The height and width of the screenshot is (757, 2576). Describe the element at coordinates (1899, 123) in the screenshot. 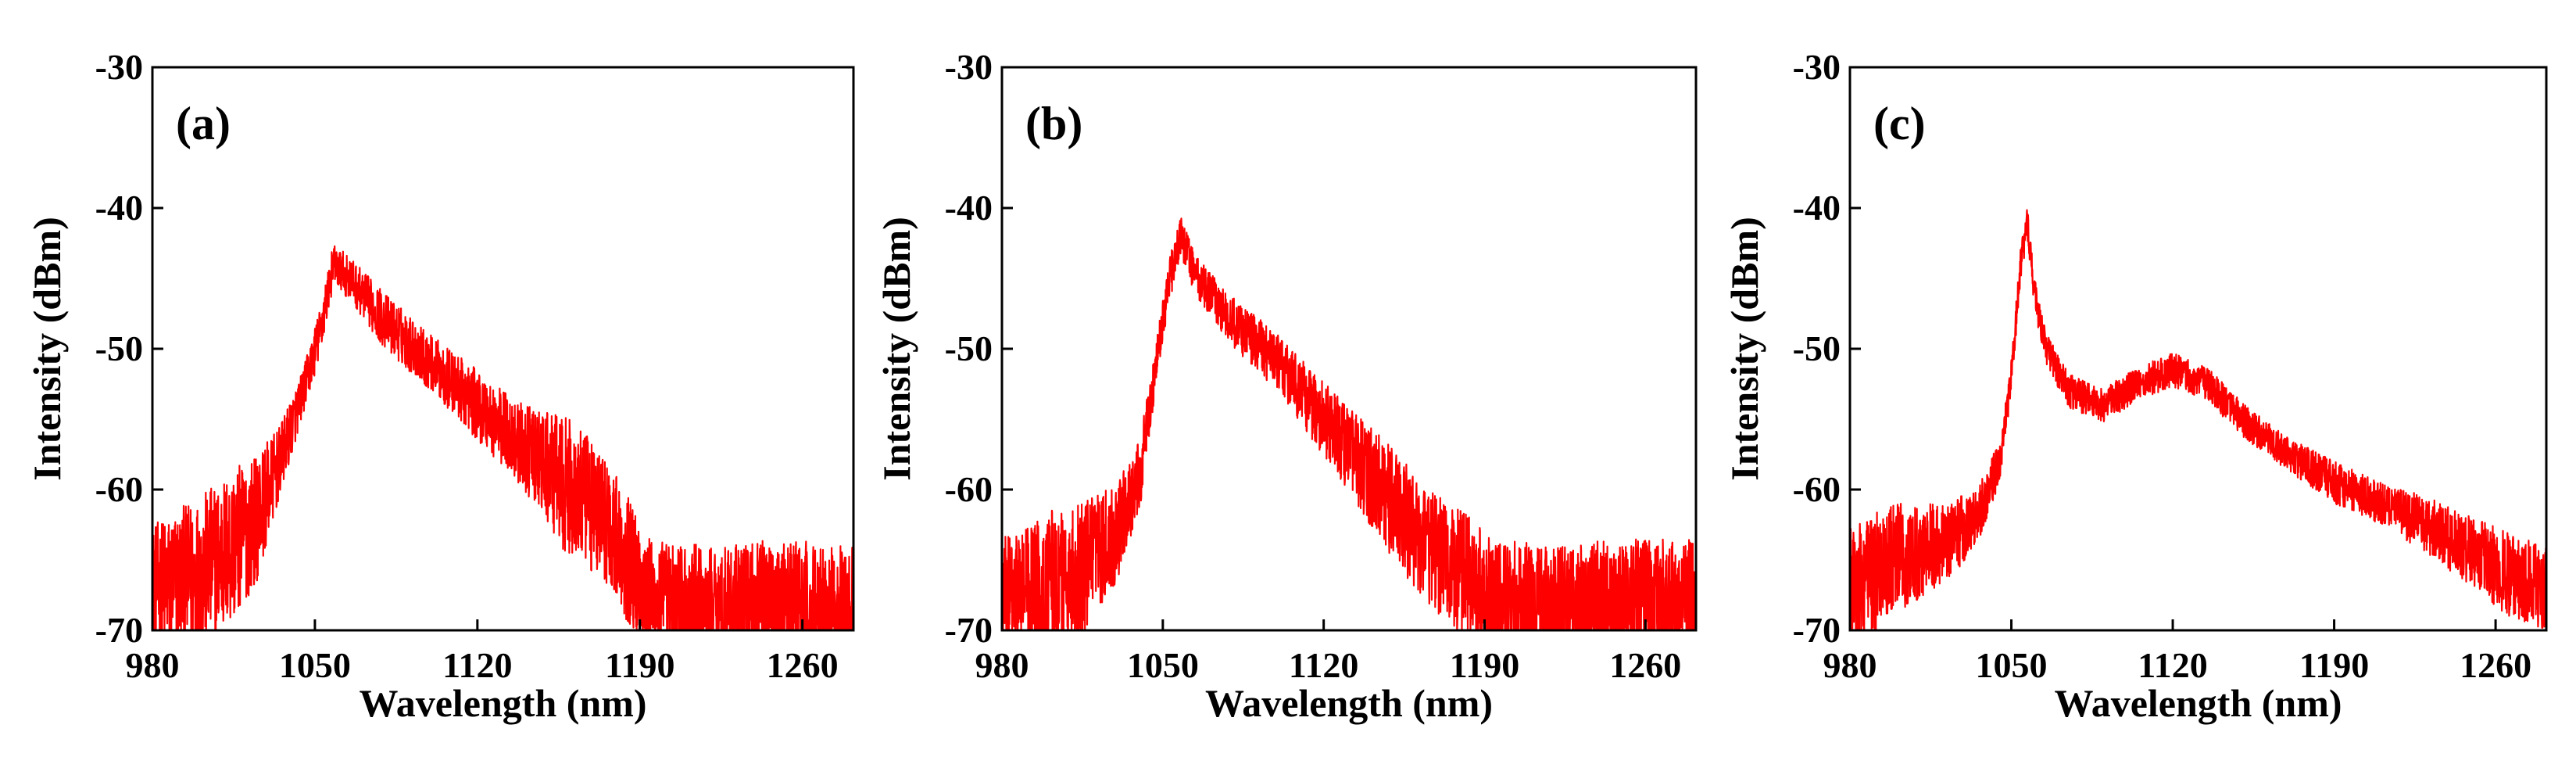

I see `panel-label: (c)` at that location.